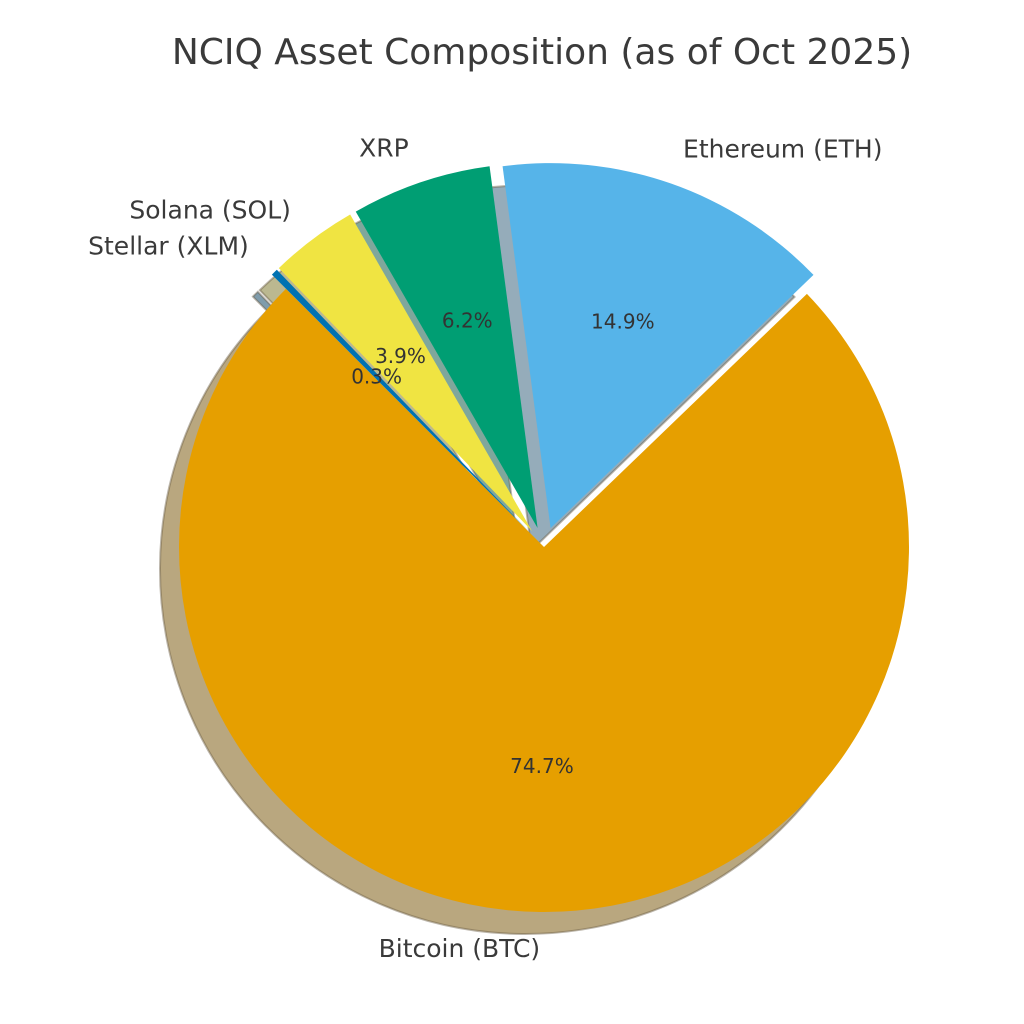 The width and height of the screenshot is (1024, 1024). I want to click on chart-title: NCIQ Asset Composition (as of Oct 2025), so click(542, 52).